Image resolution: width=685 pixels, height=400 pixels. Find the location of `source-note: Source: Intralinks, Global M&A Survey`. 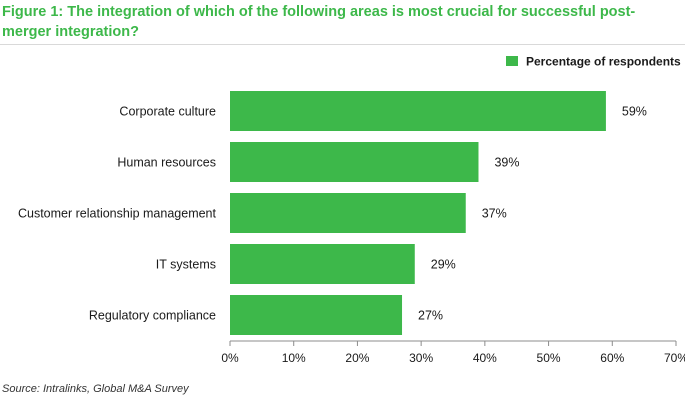

source-note: Source: Intralinks, Global M&A Survey is located at coordinates (95, 389).